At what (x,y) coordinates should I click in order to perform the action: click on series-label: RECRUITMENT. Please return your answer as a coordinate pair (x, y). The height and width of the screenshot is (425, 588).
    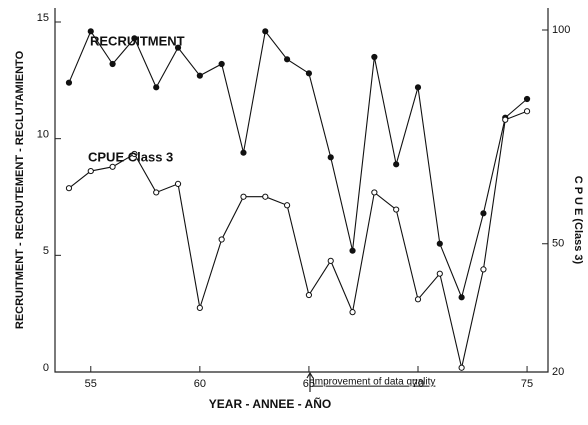
    Looking at the image, I should click on (137, 40).